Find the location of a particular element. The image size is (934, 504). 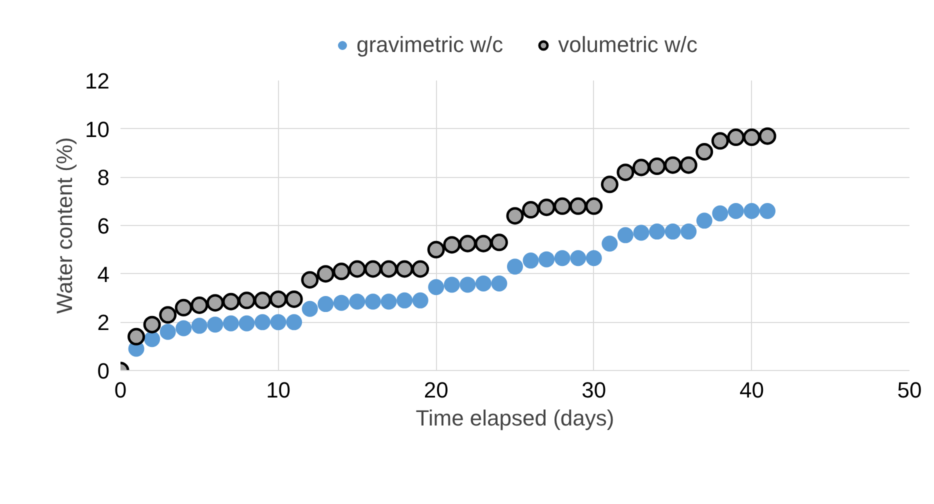

x-axis-title: Time elapsed (days) is located at coordinates (515, 418).